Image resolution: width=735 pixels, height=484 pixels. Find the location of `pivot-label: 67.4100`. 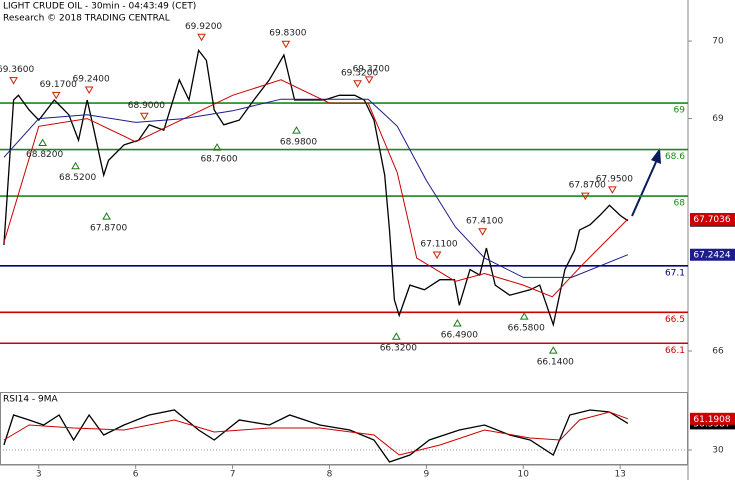

pivot-label: 67.4100 is located at coordinates (484, 221).